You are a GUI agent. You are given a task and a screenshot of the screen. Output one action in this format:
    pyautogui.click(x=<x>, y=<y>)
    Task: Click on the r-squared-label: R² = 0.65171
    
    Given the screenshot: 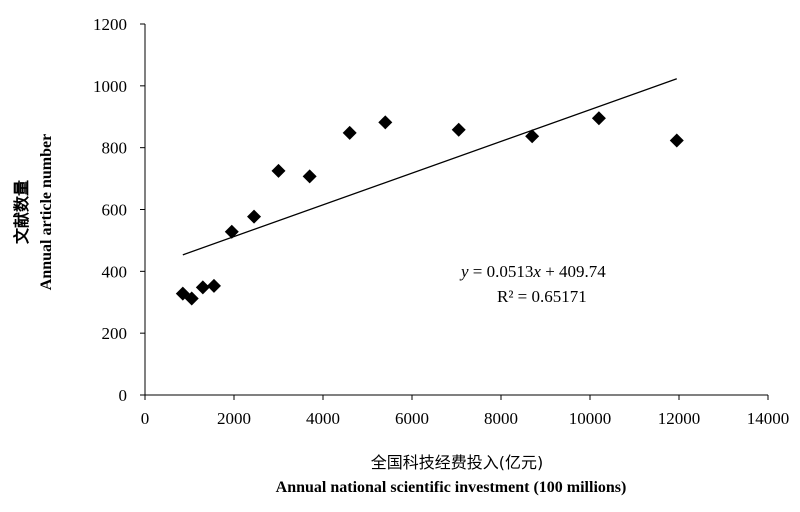 What is the action you would take?
    pyautogui.click(x=542, y=296)
    